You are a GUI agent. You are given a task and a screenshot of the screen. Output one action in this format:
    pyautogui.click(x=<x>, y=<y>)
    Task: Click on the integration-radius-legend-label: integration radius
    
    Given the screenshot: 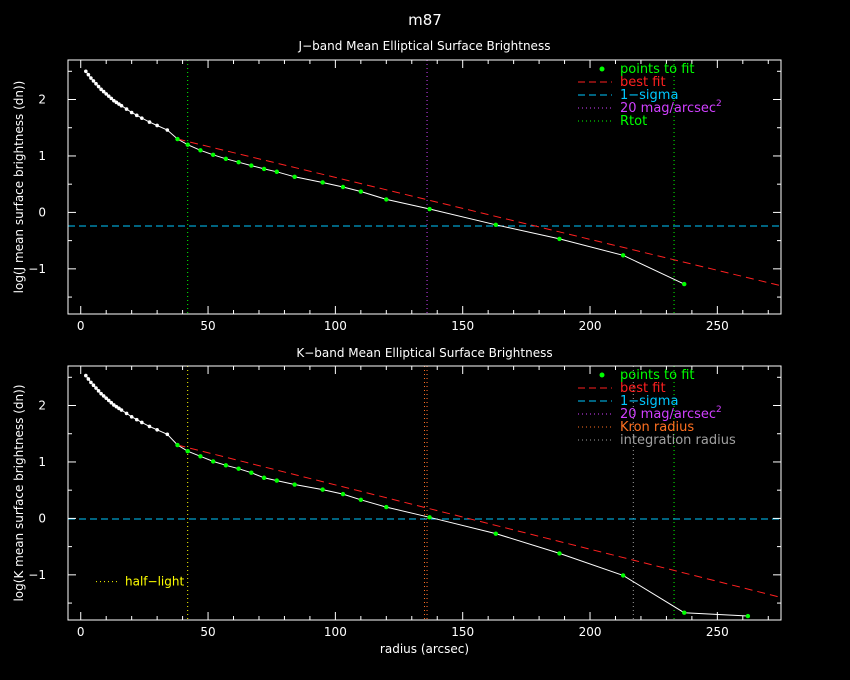 What is the action you would take?
    pyautogui.click(x=678, y=440)
    